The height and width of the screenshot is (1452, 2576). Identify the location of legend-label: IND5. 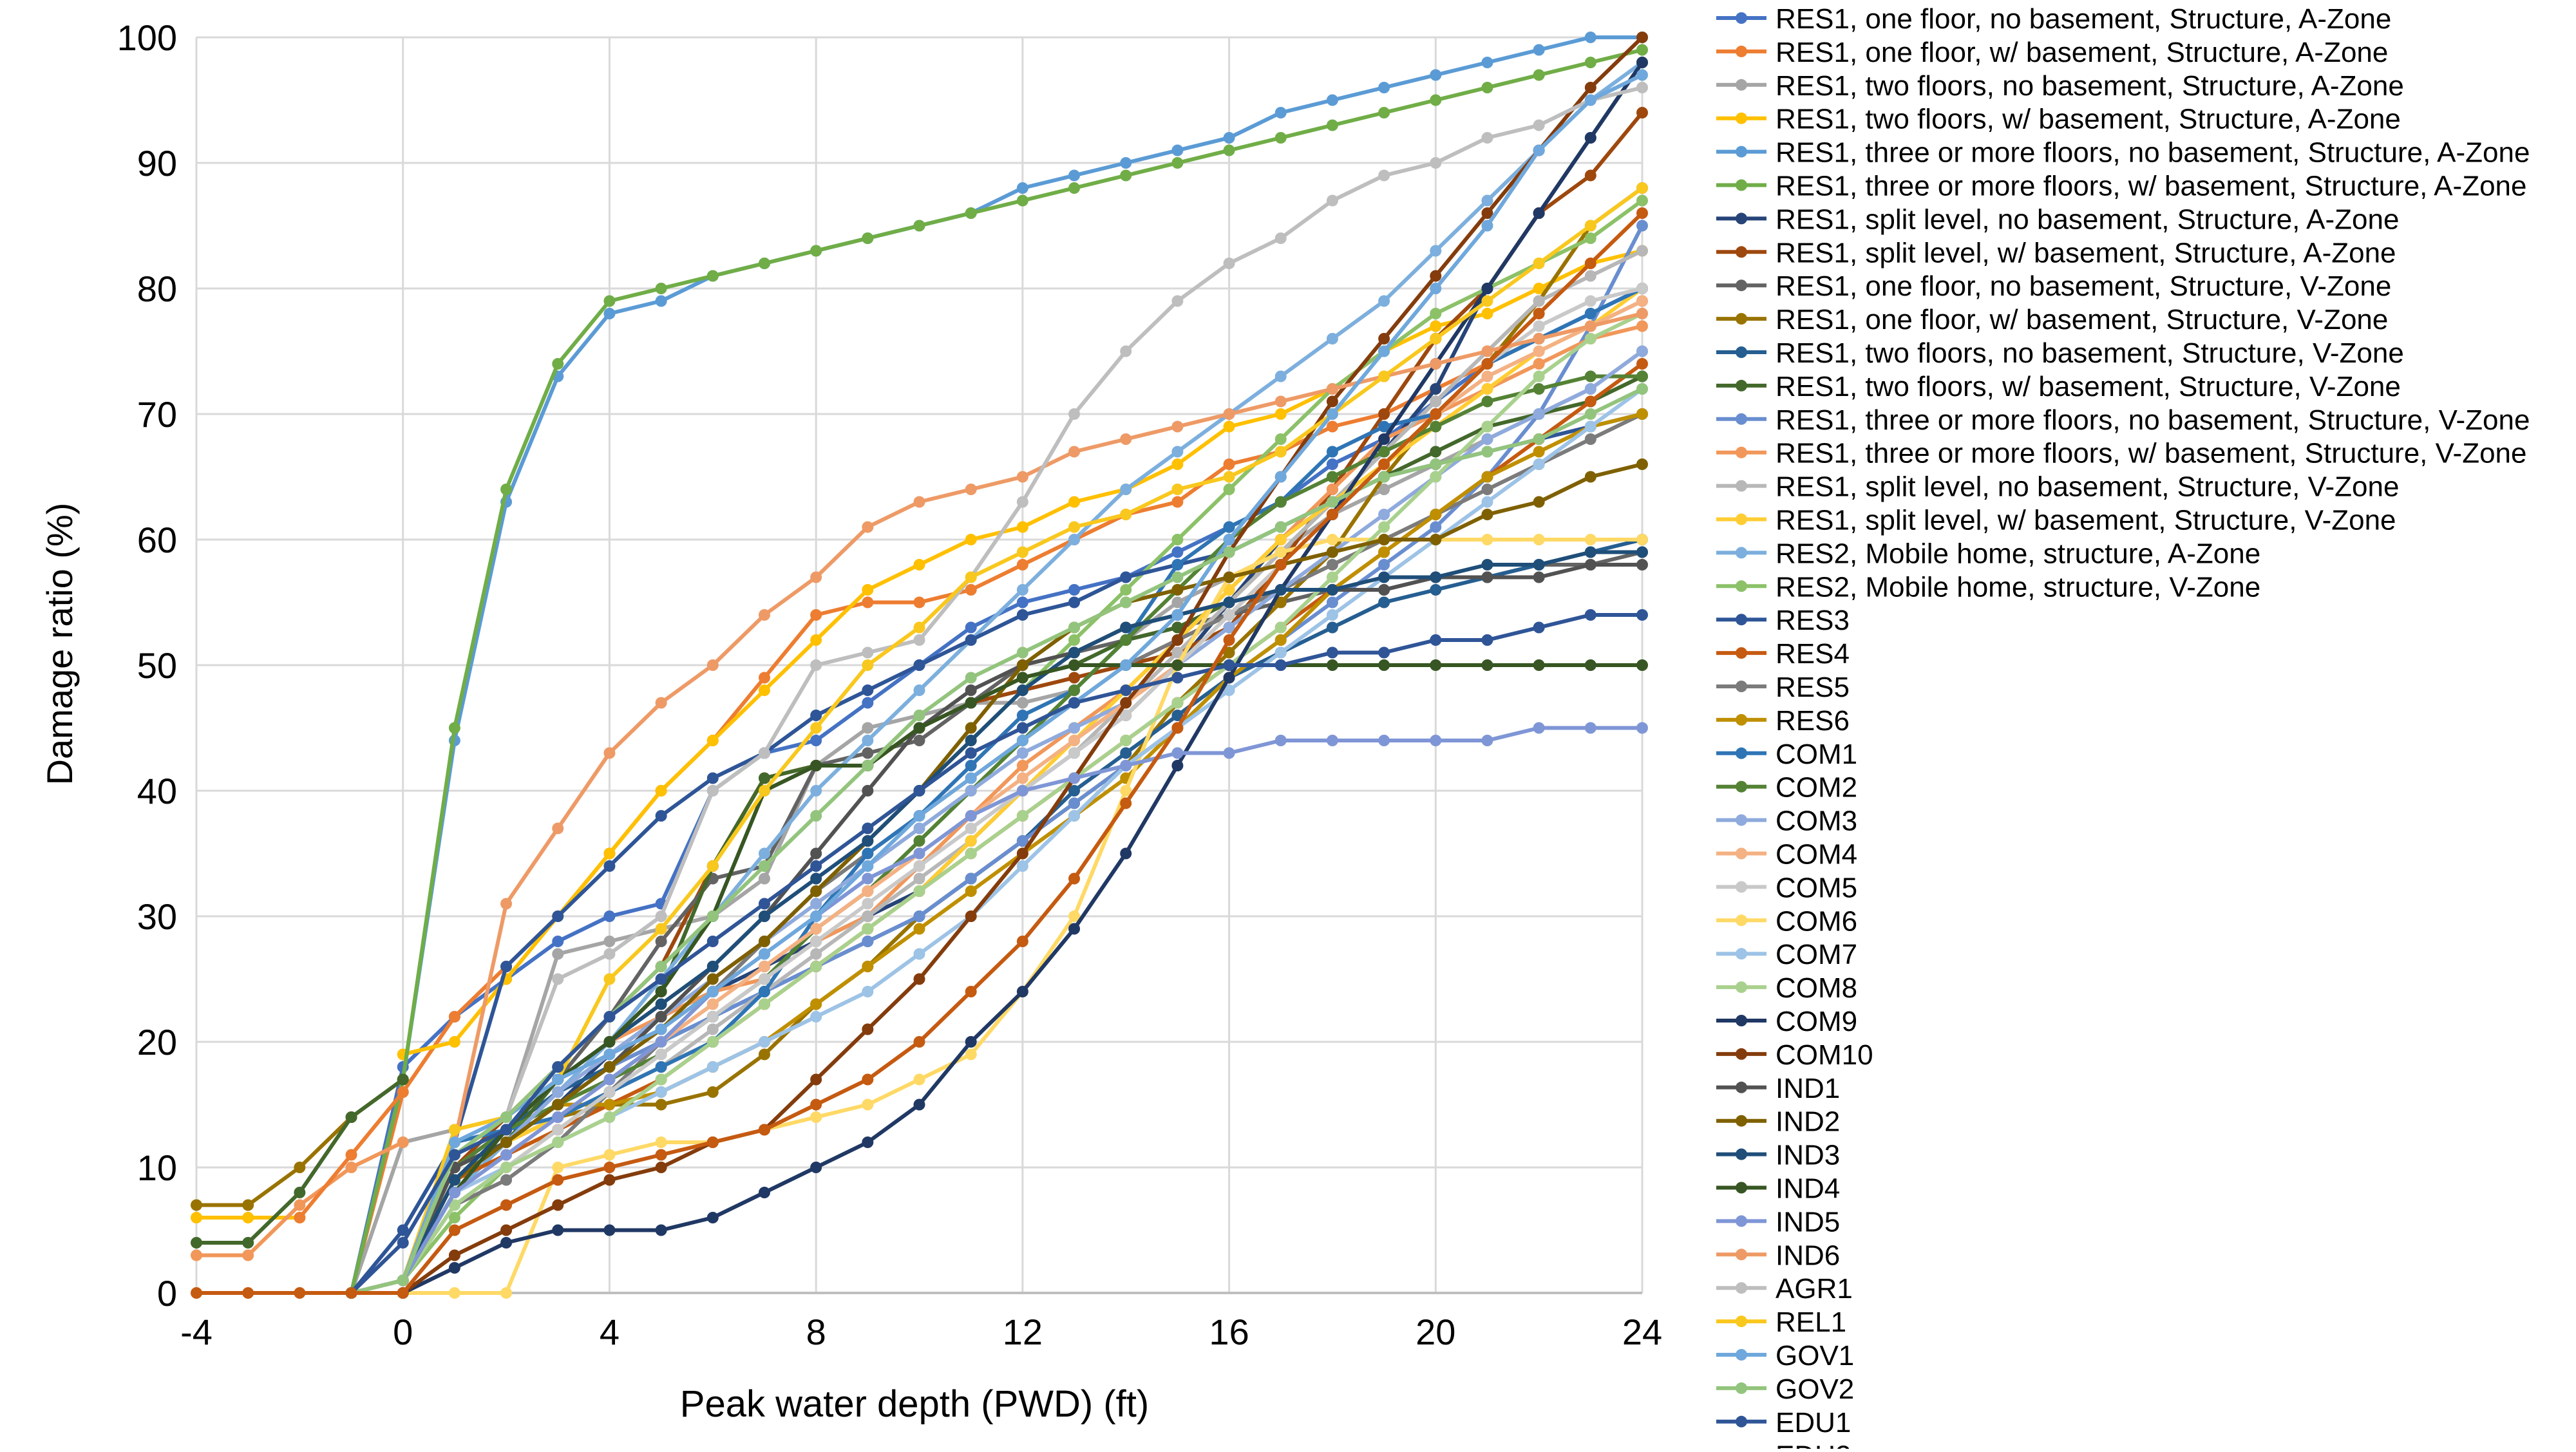
(1808, 1222).